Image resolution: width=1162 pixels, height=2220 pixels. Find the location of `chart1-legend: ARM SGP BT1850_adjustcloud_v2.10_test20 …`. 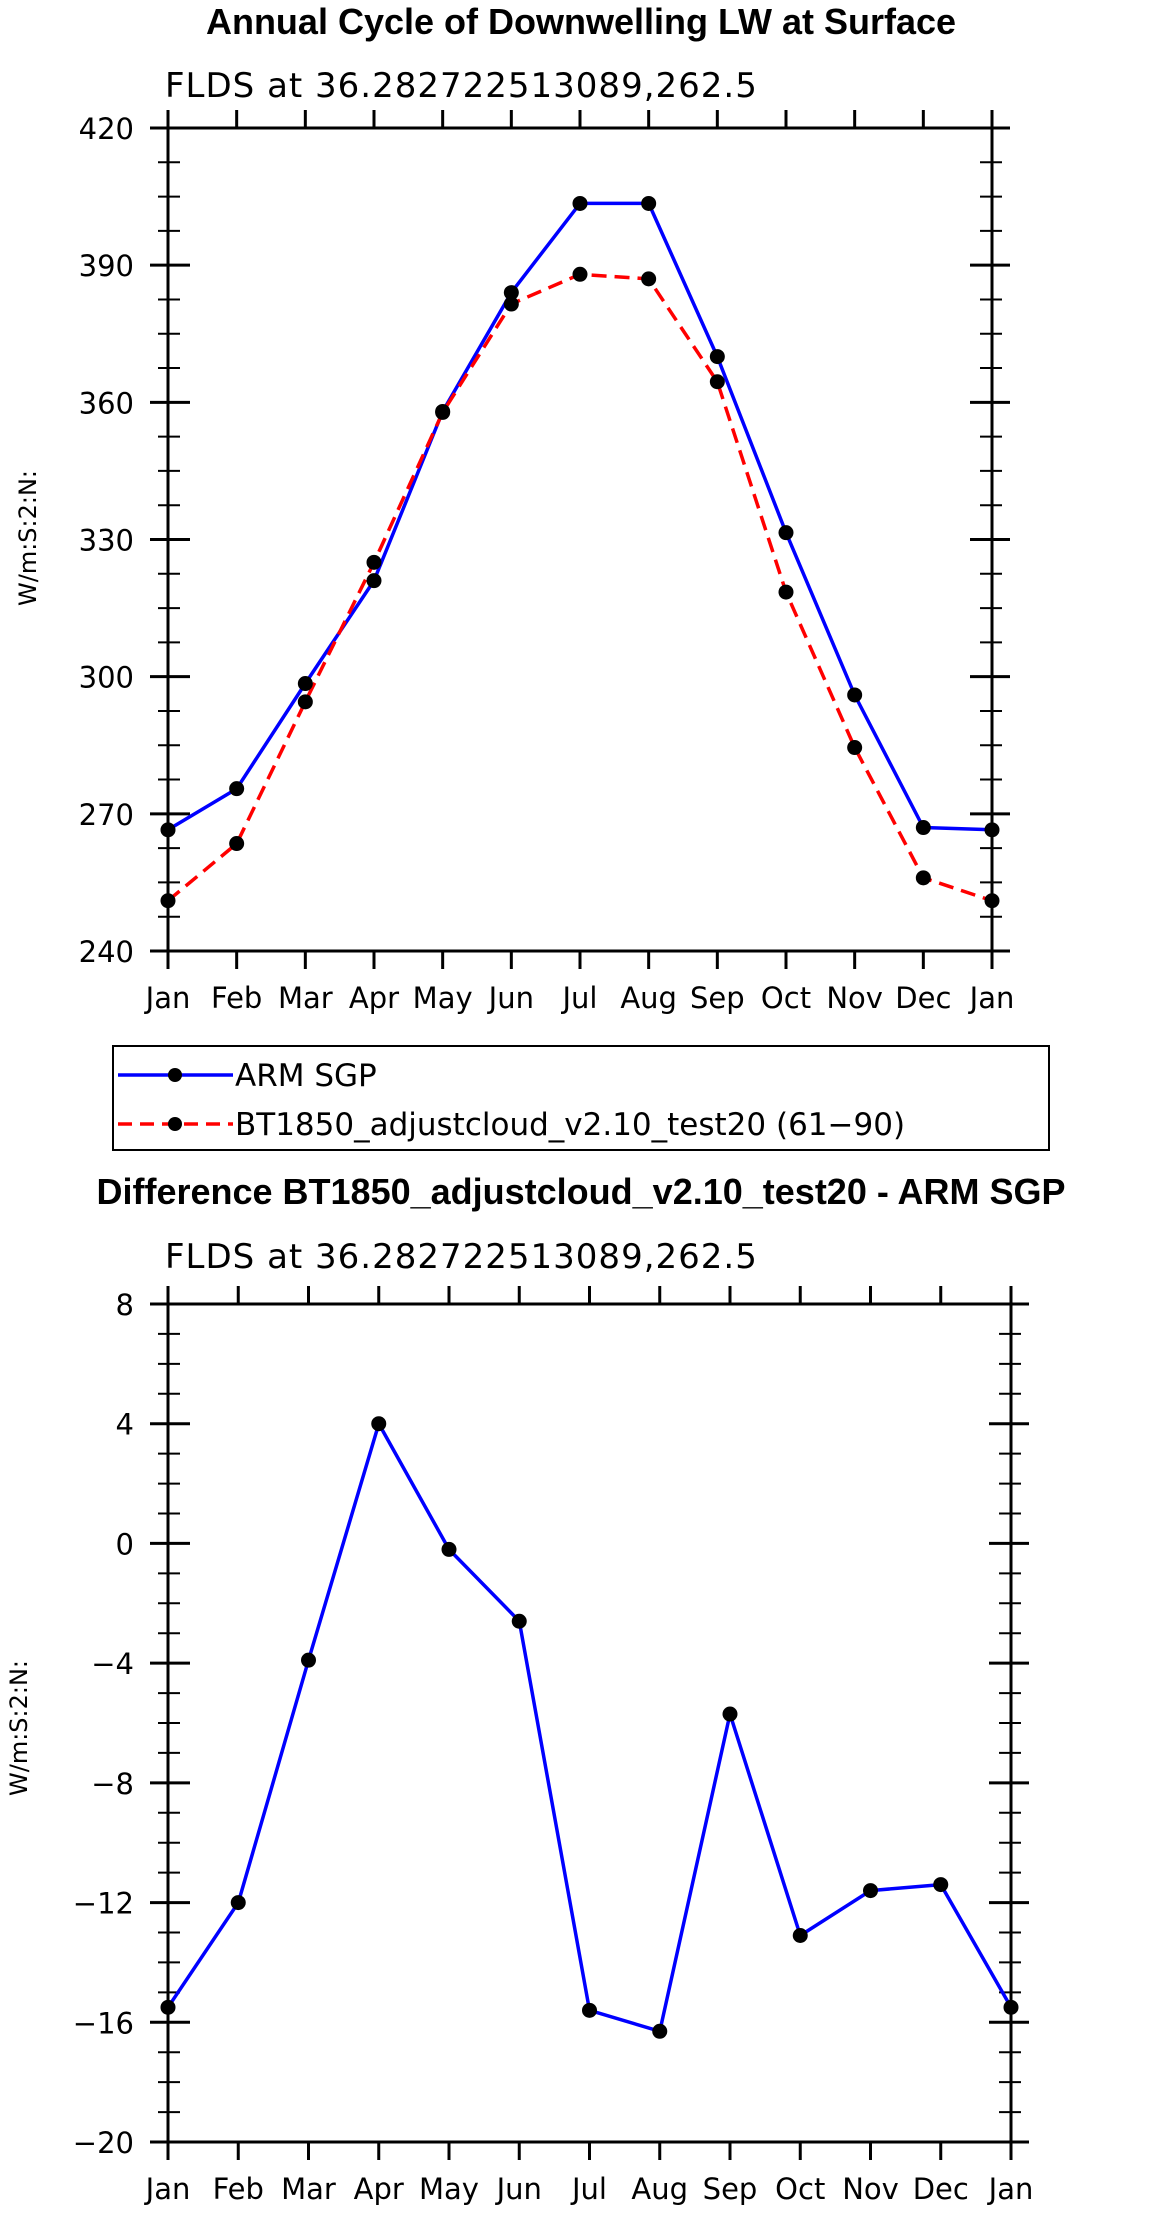

chart1-legend: ARM SGP BT1850_adjustcloud_v2.10_test20 … is located at coordinates (581, 1098).